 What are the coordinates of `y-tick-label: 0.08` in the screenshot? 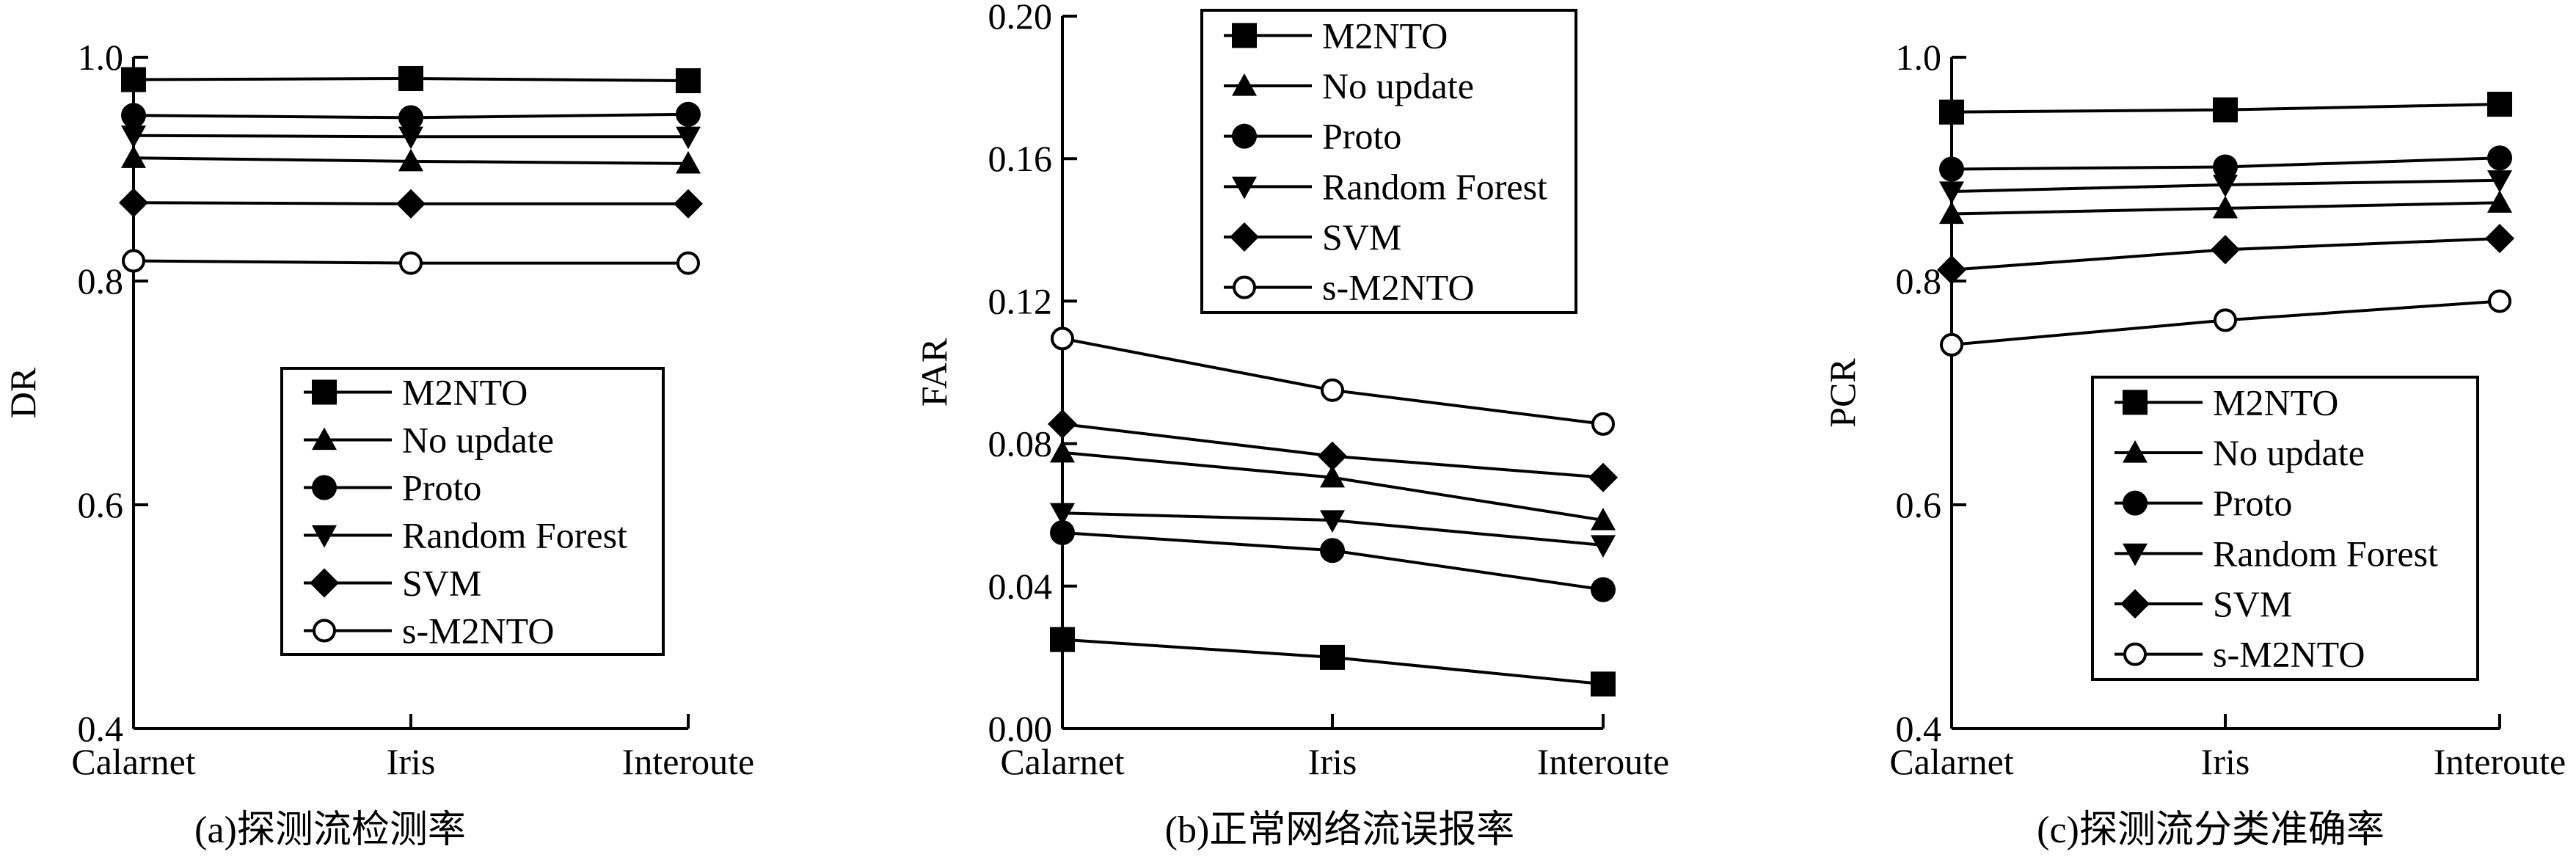 It's located at (1021, 443).